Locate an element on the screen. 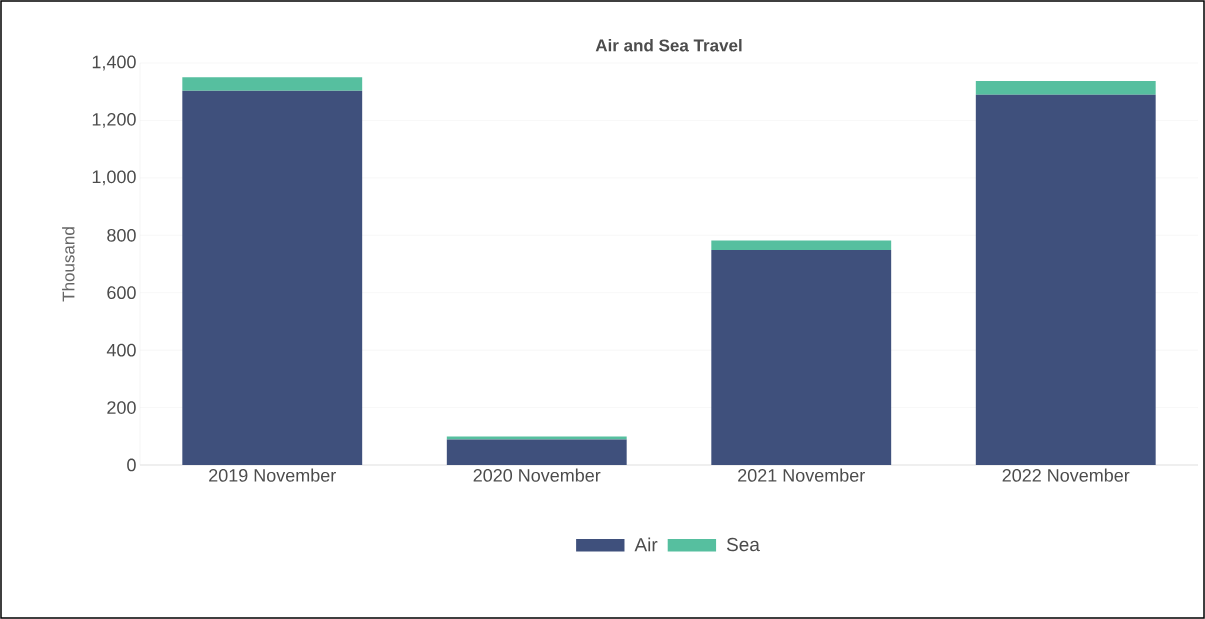 The width and height of the screenshot is (1205, 619). y-tick-label: 0 is located at coordinates (131, 465).